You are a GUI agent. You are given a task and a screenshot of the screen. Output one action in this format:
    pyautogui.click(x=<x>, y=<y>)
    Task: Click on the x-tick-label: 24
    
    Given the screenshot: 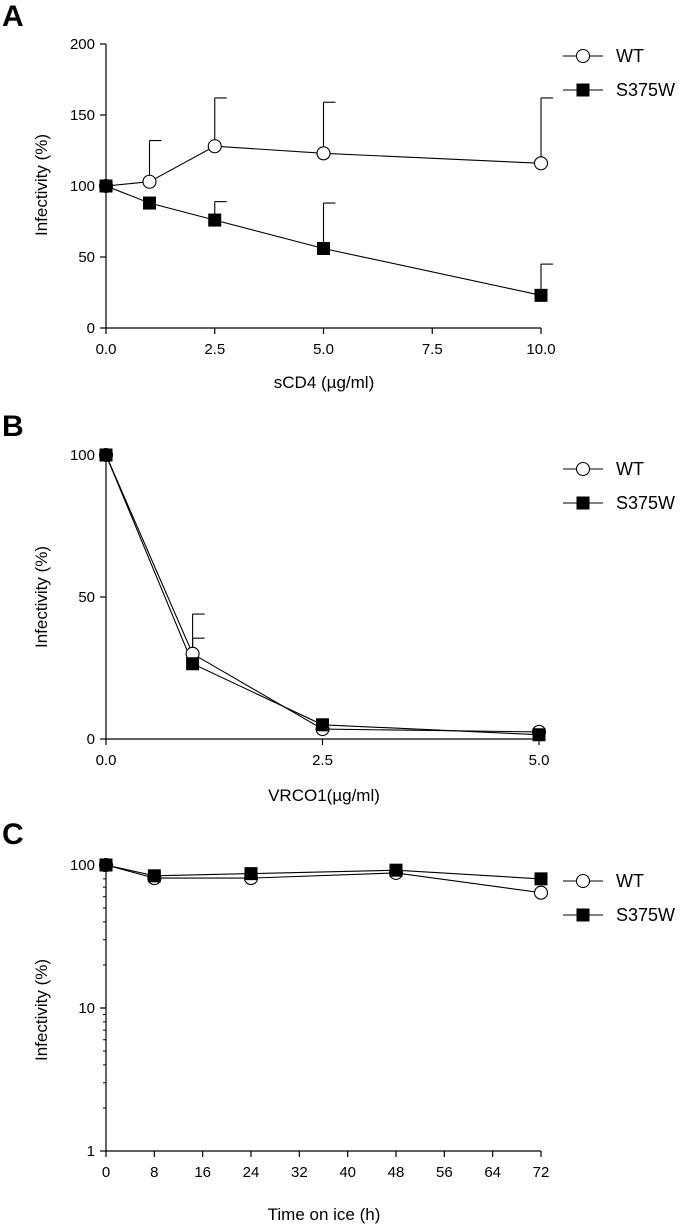 What is the action you would take?
    pyautogui.click(x=251, y=1172)
    